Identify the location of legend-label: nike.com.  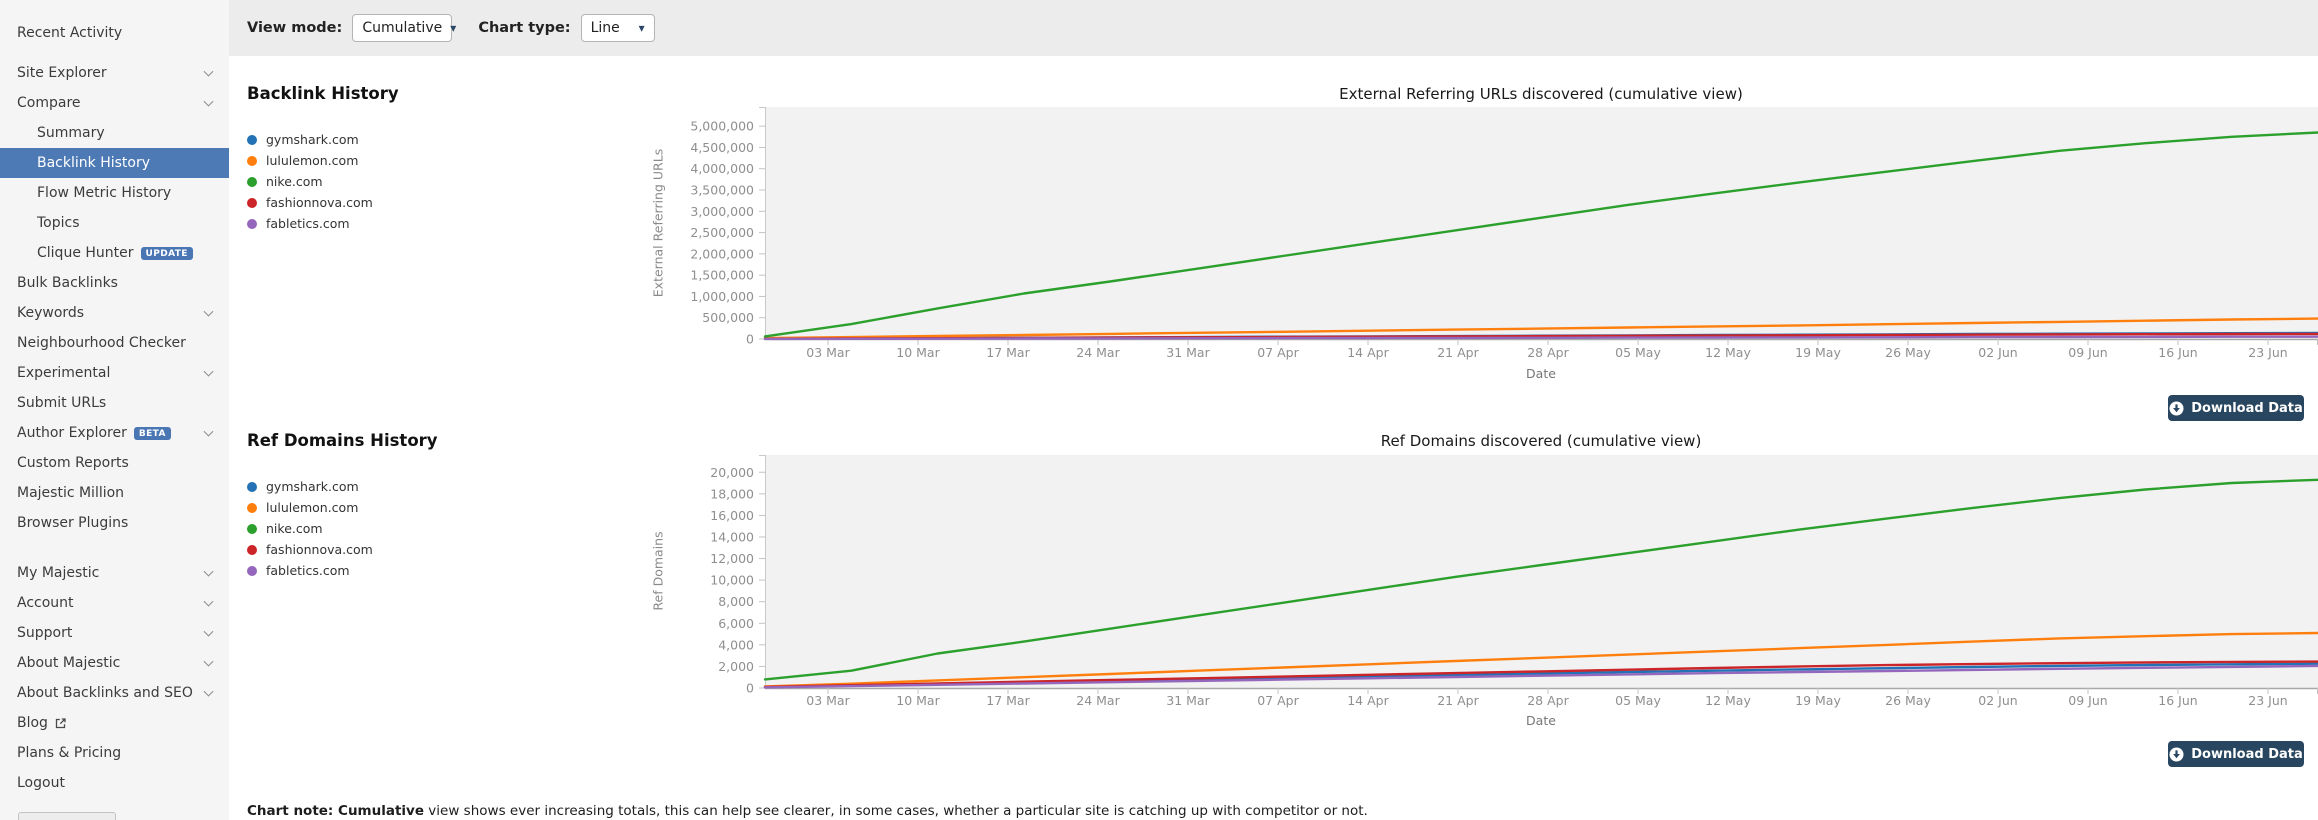
(294, 181).